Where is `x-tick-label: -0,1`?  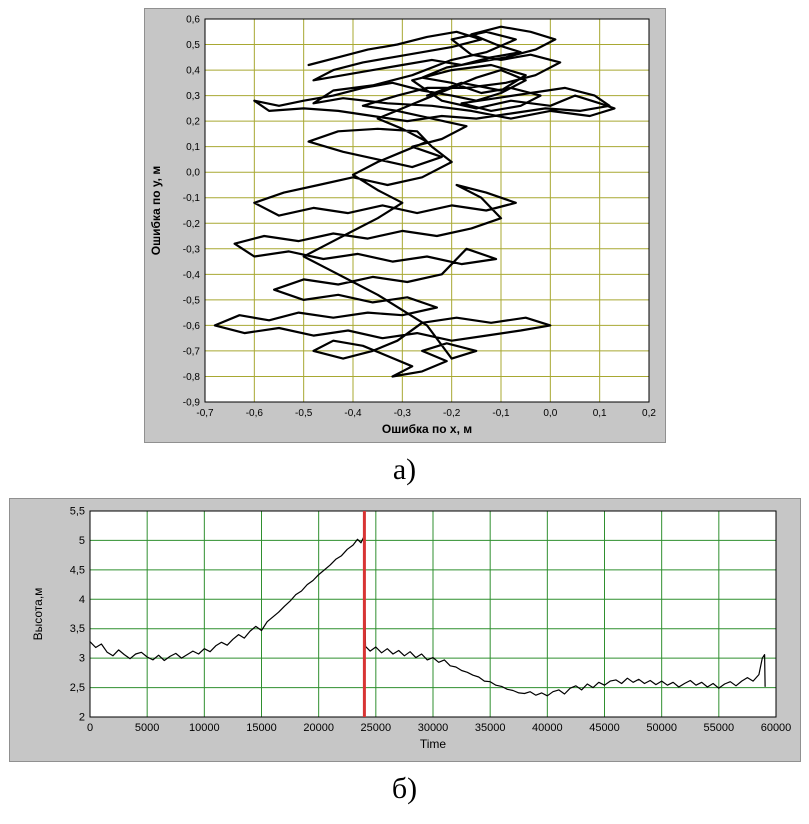
x-tick-label: -0,1 is located at coordinates (501, 413).